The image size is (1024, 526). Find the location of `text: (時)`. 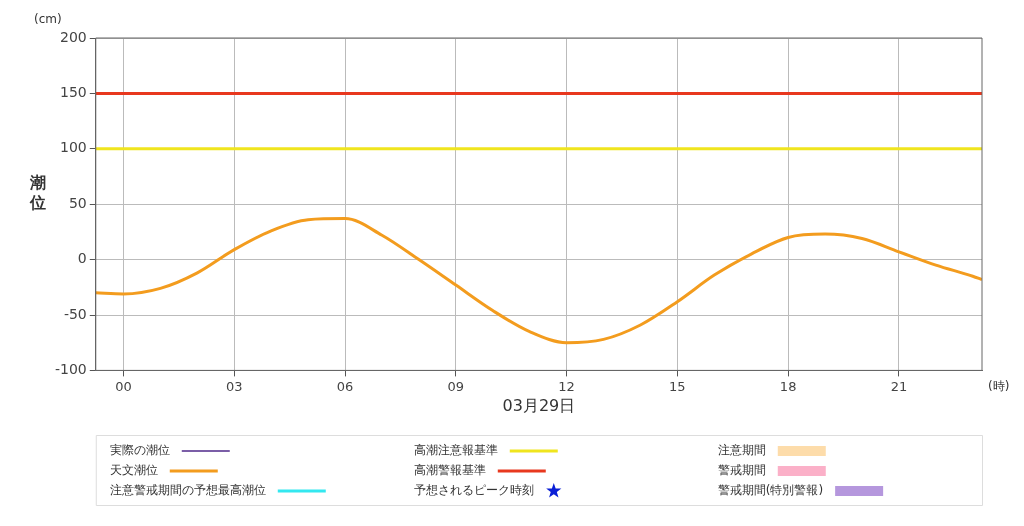

text: (時) is located at coordinates (999, 385).